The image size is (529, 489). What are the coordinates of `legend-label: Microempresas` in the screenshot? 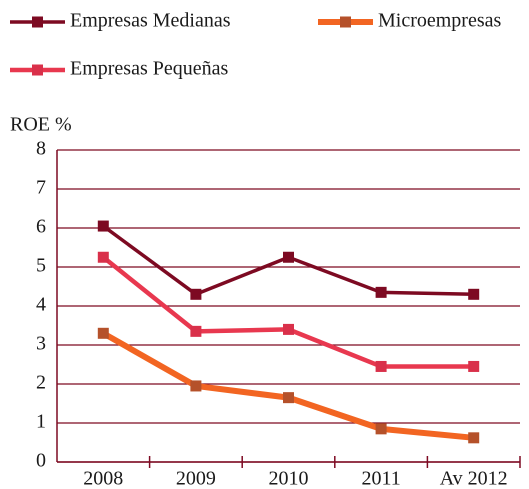 It's located at (440, 21).